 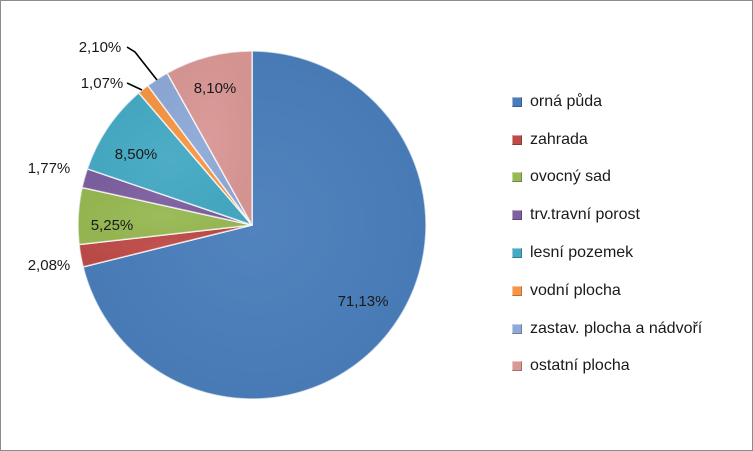 I want to click on slice-data-label: 2,10%, so click(x=100, y=47).